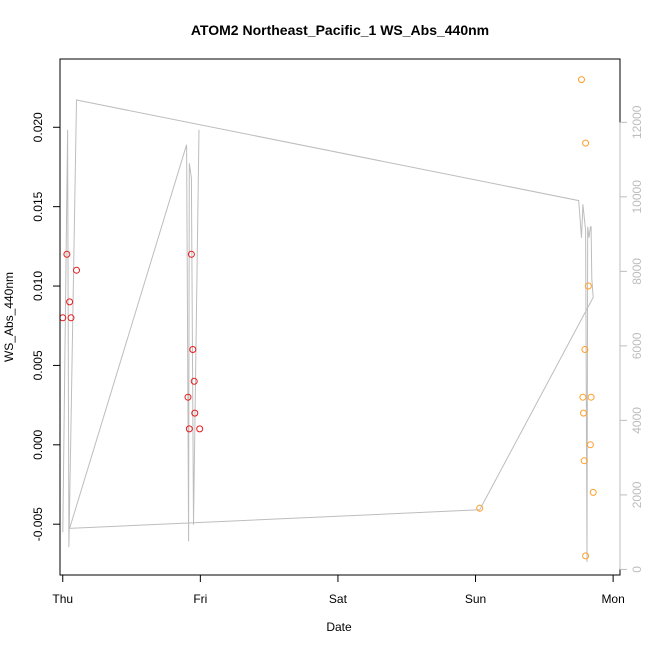 The image size is (650, 650). What do you see at coordinates (62, 599) in the screenshot?
I see `x-tick-label: Thu` at bounding box center [62, 599].